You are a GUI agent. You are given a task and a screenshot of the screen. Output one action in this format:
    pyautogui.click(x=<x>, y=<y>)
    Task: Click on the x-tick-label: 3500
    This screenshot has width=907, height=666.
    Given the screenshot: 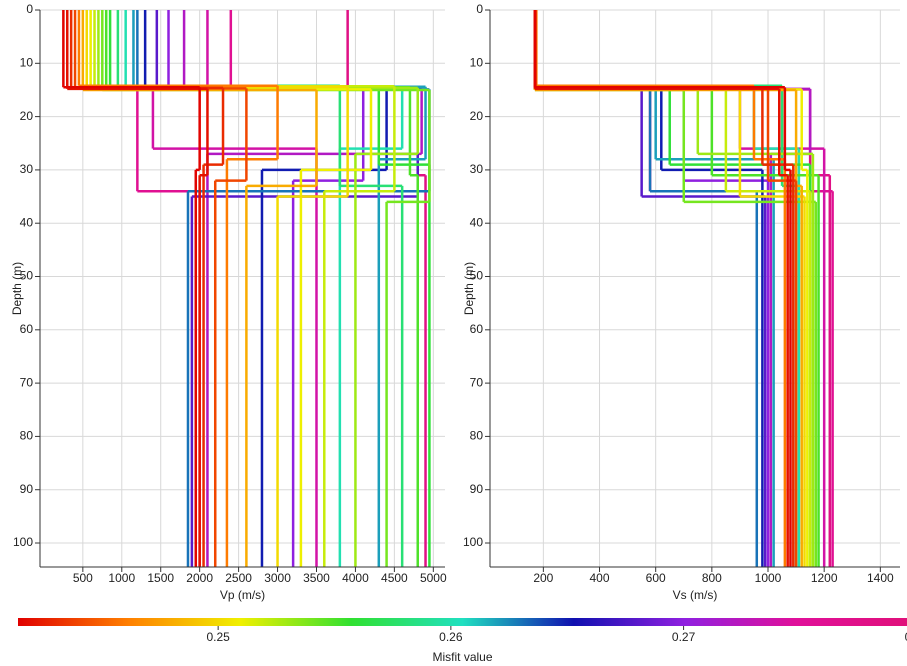 What is the action you would take?
    pyautogui.click(x=316, y=578)
    